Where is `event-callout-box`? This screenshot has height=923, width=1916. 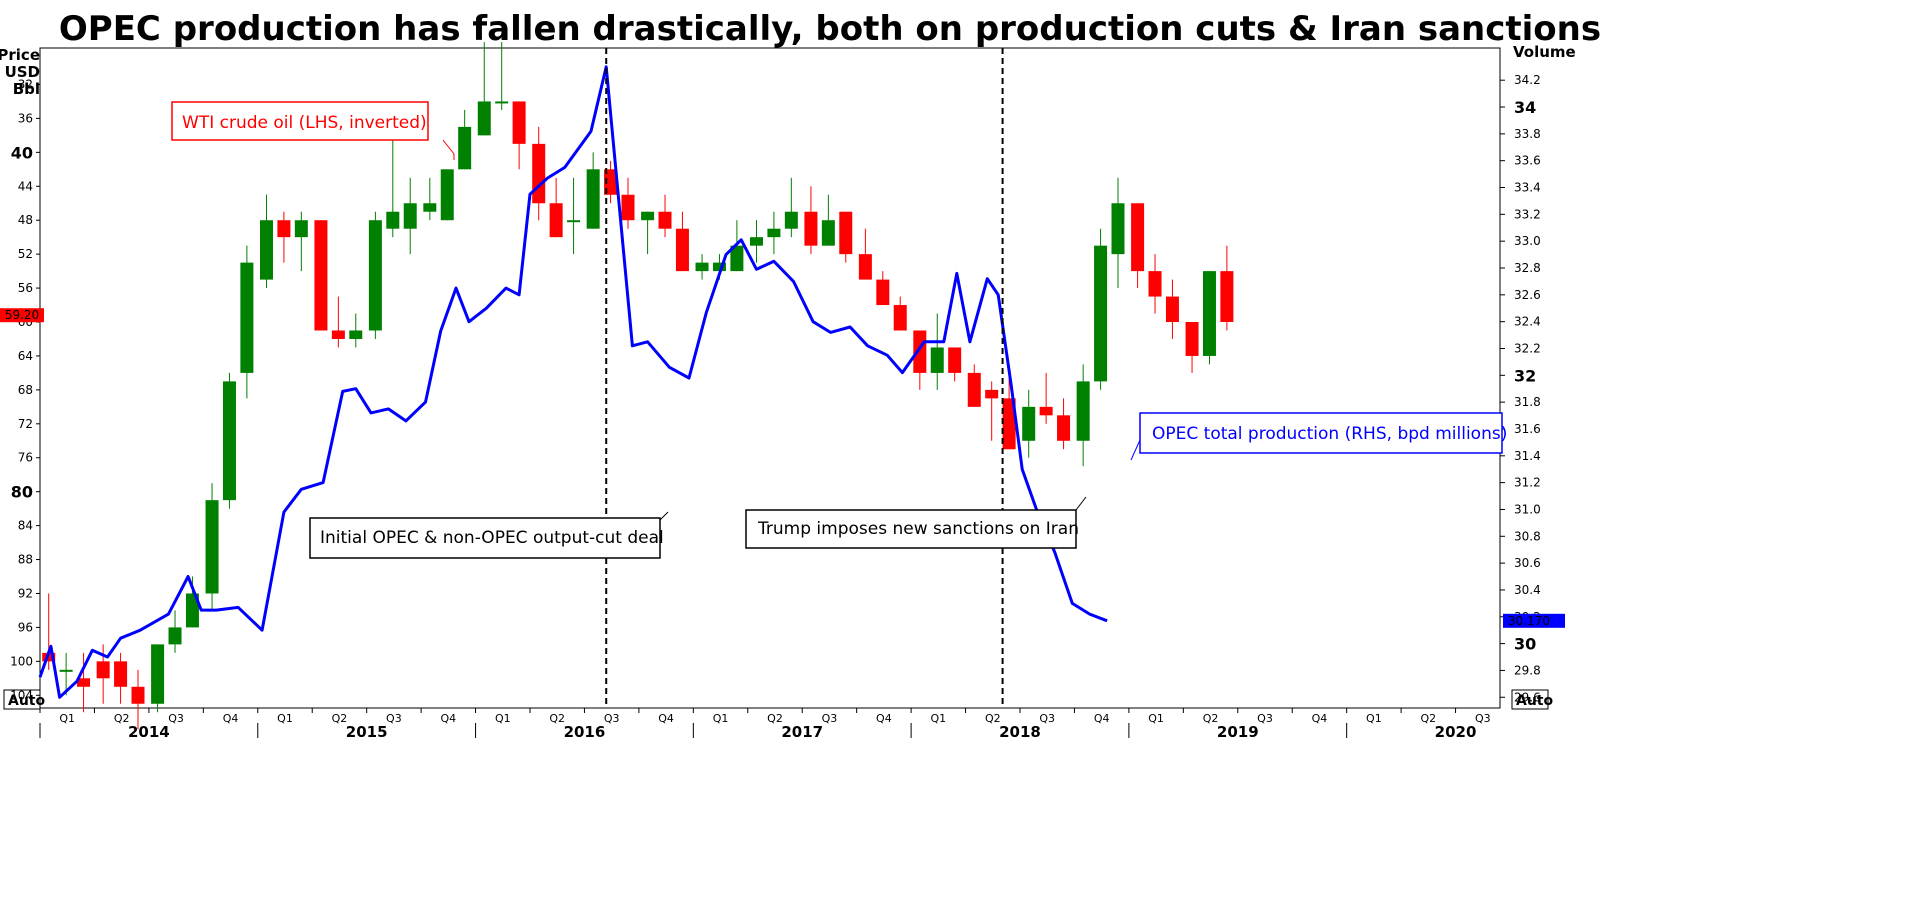
event-callout-box is located at coordinates (911, 529).